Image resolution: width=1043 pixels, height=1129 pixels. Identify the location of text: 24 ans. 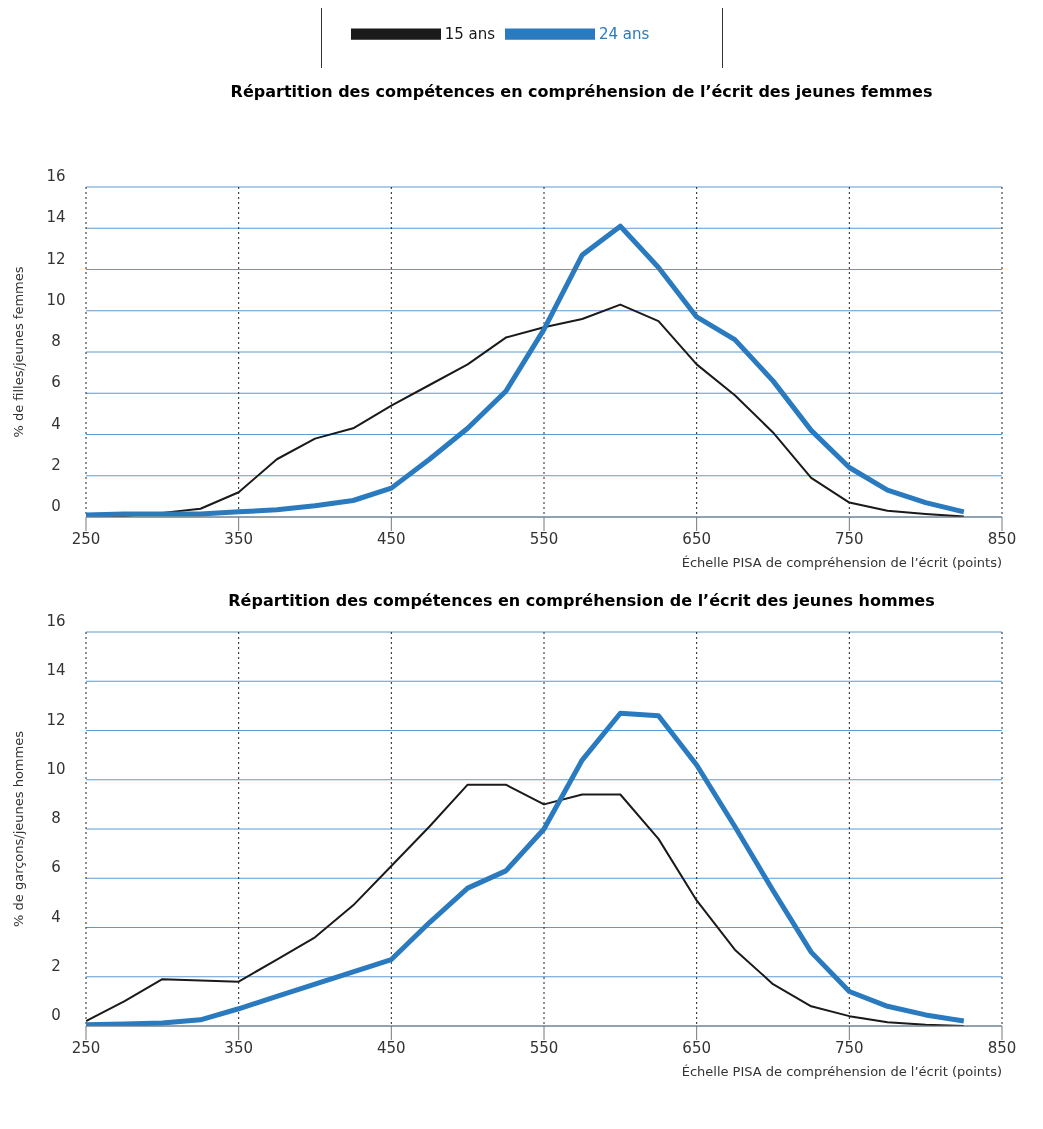
(624, 33).